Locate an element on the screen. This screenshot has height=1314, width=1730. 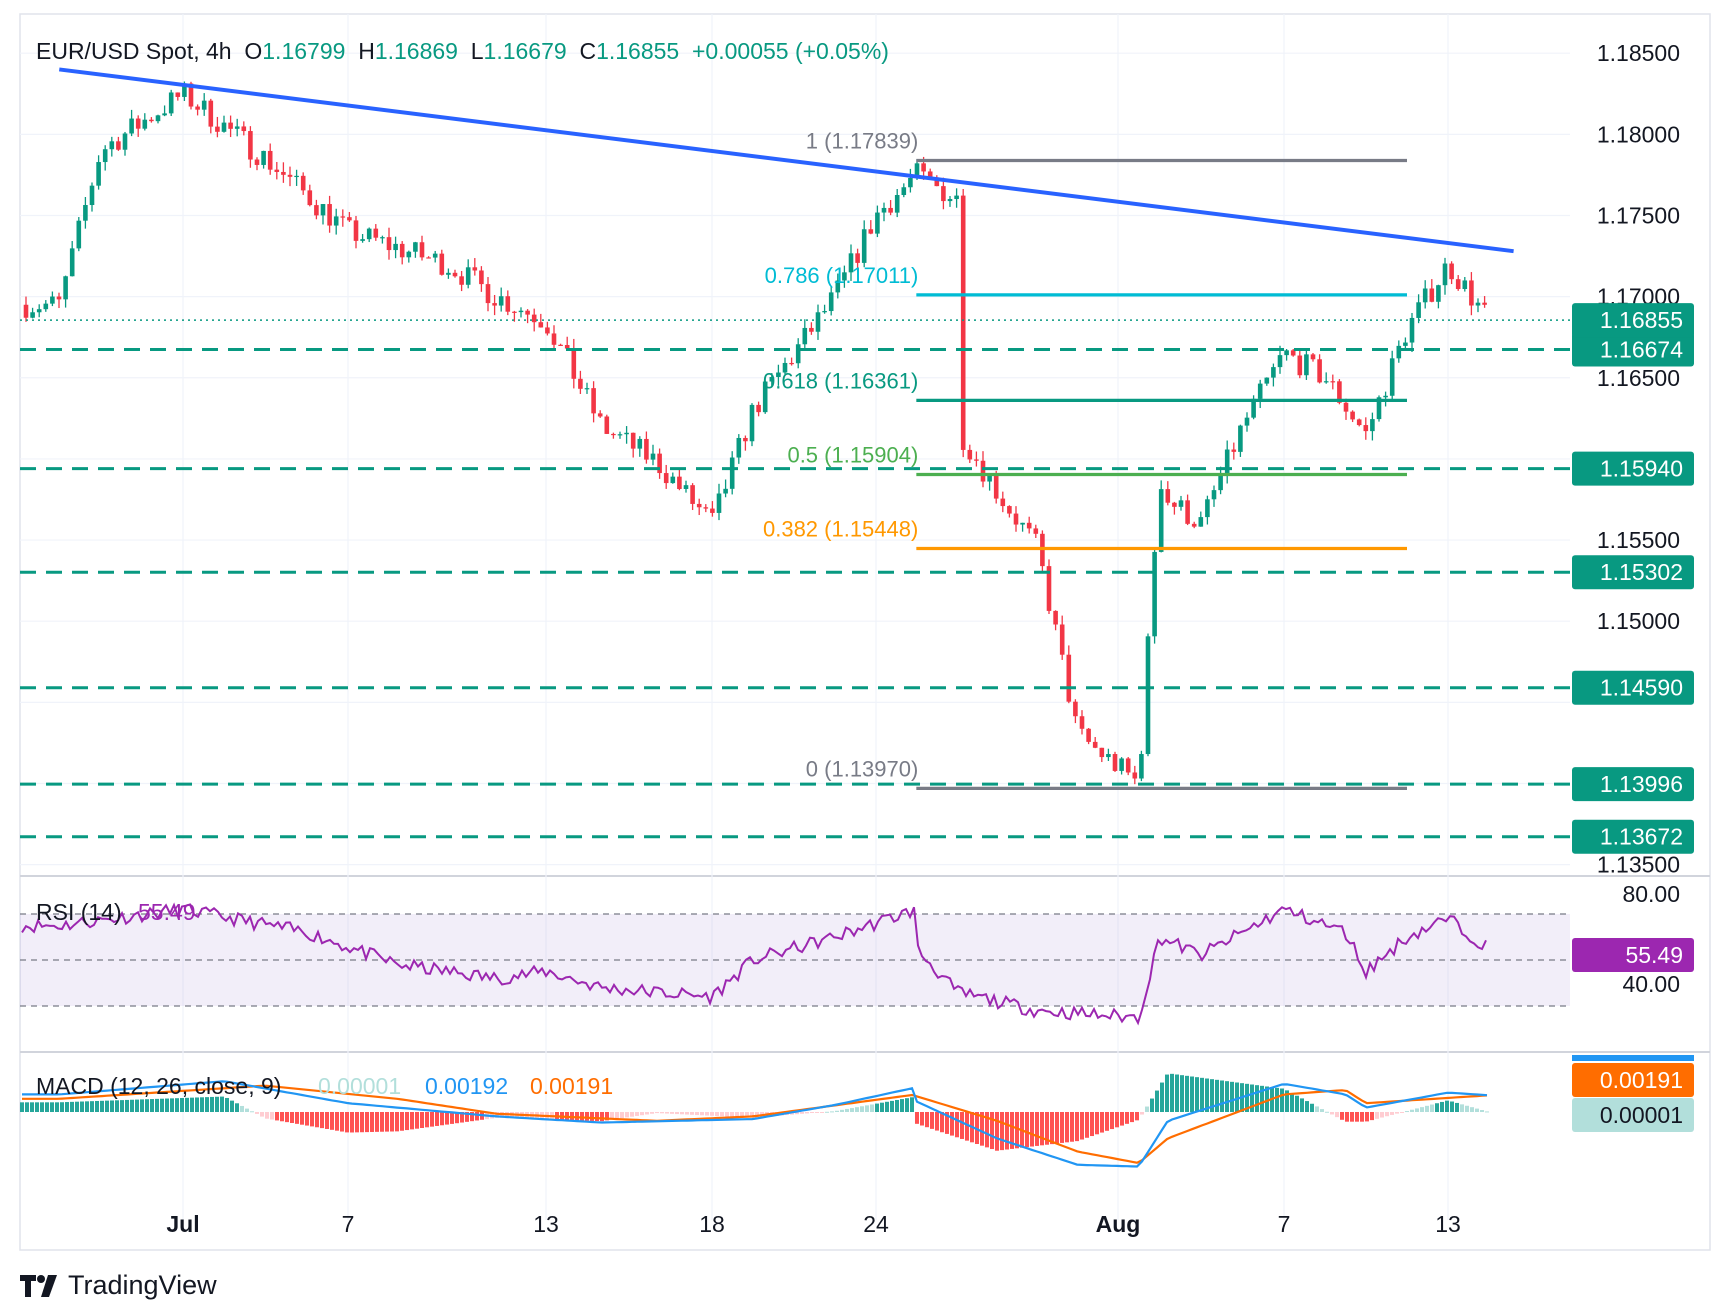
symbol-name: EUR/USD Spot, 4h is located at coordinates (134, 51).